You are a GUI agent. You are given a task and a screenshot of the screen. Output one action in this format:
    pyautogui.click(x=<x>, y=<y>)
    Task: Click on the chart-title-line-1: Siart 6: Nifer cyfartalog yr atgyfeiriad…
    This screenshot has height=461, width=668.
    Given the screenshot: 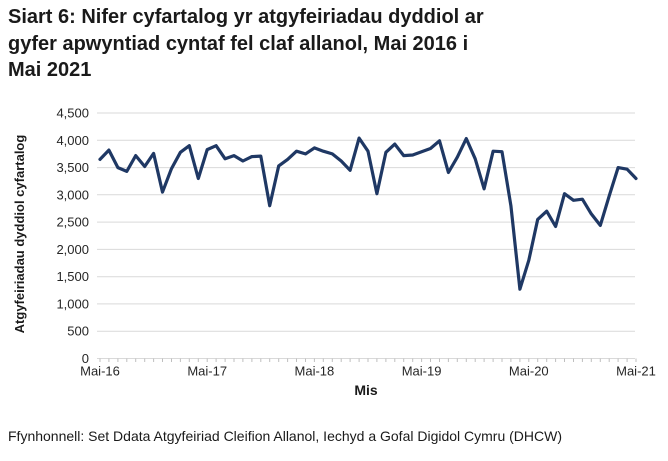 What is the action you would take?
    pyautogui.click(x=246, y=17)
    